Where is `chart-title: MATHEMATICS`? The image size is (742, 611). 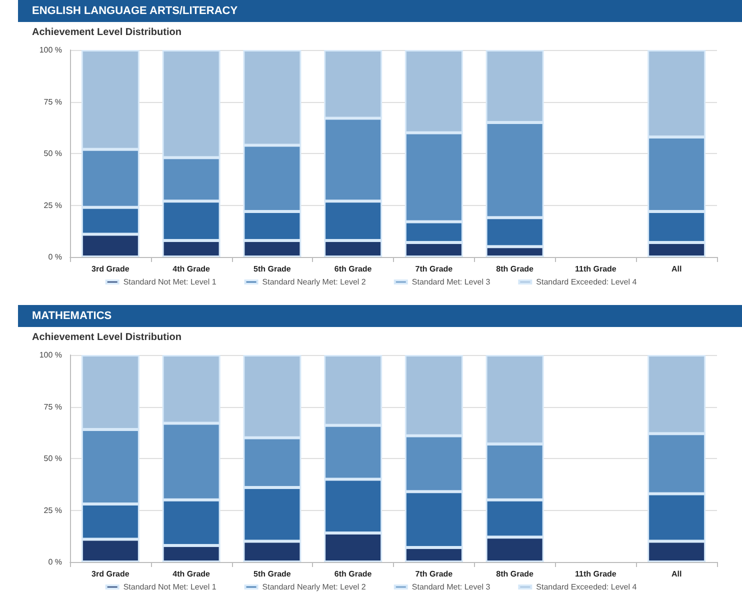 chart-title: MATHEMATICS is located at coordinates (380, 316).